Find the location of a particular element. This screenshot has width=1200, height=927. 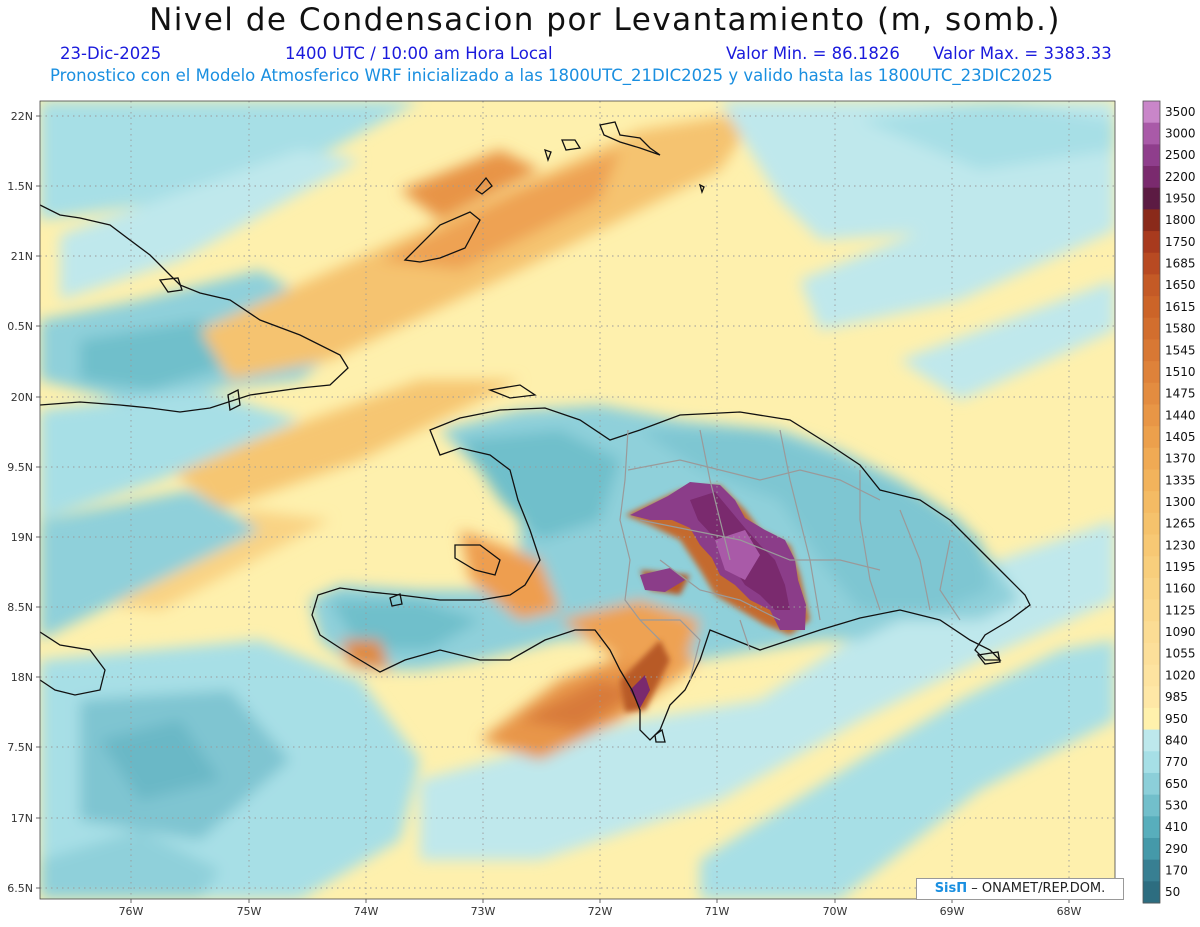

colorbar-label: 1300 is located at coordinates (1180, 502).